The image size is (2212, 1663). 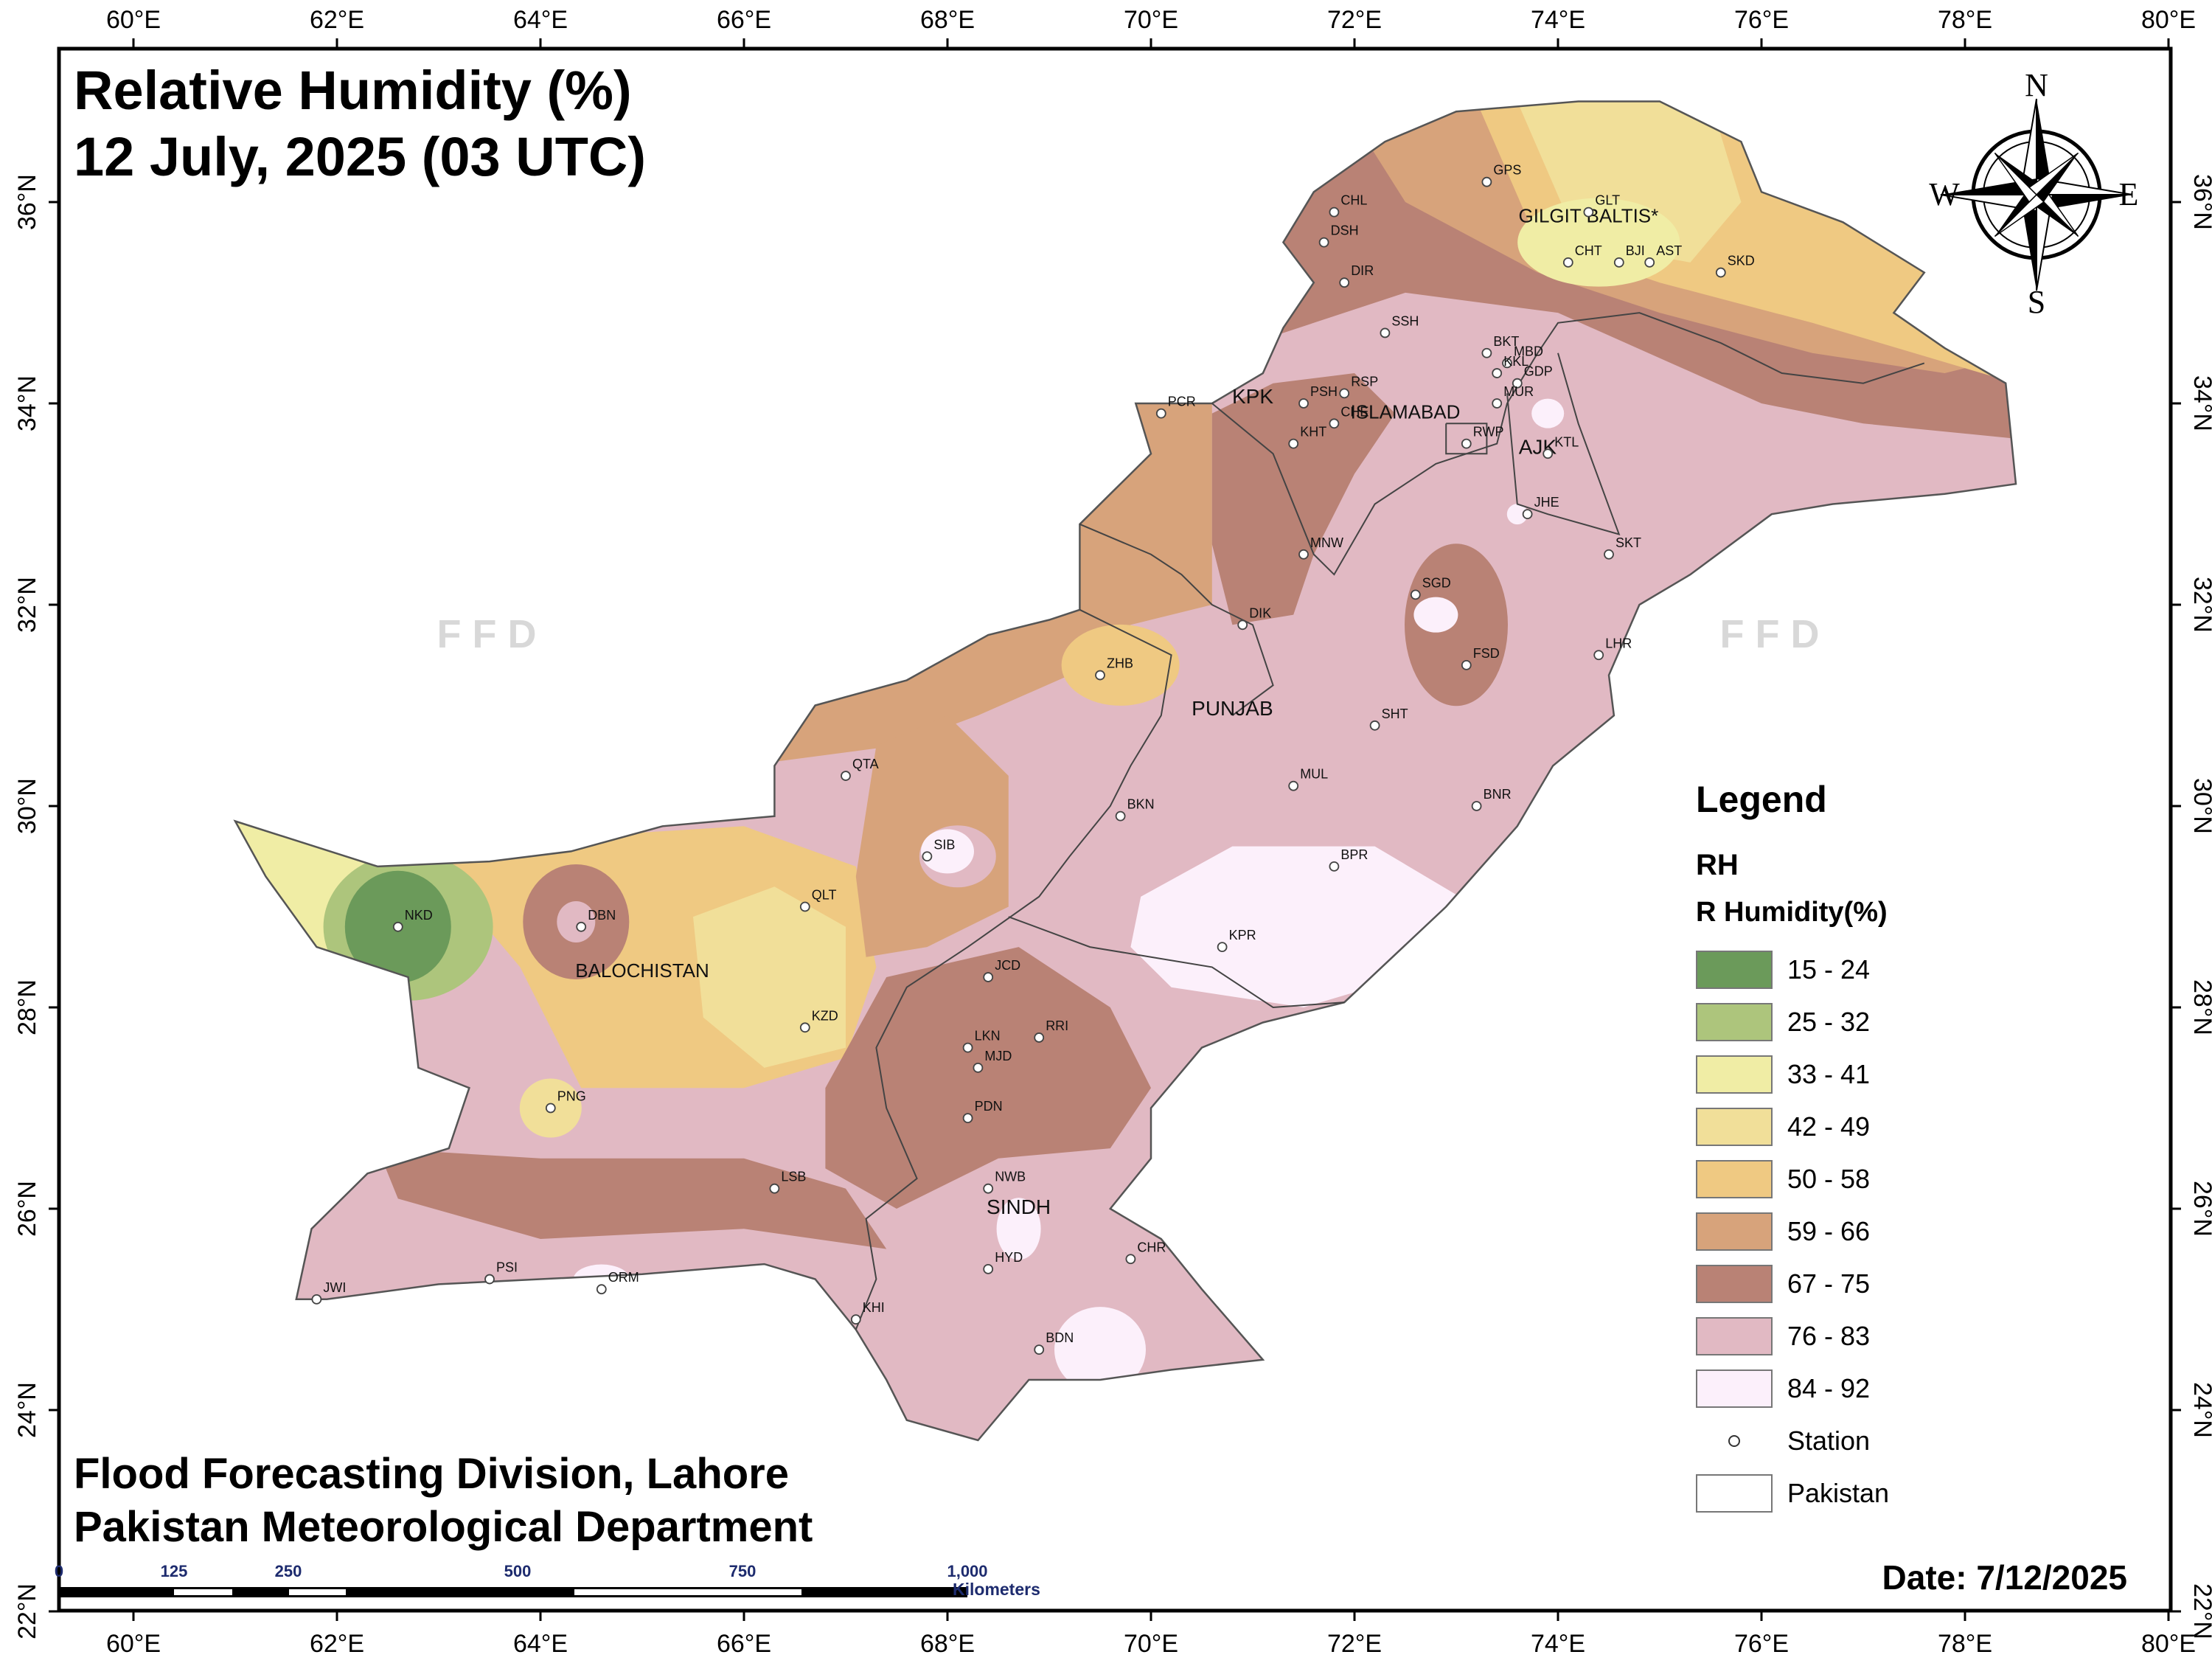 I want to click on scale-bar-labels: 0 125 250 500 750 1,000, so click(x=573, y=1573).